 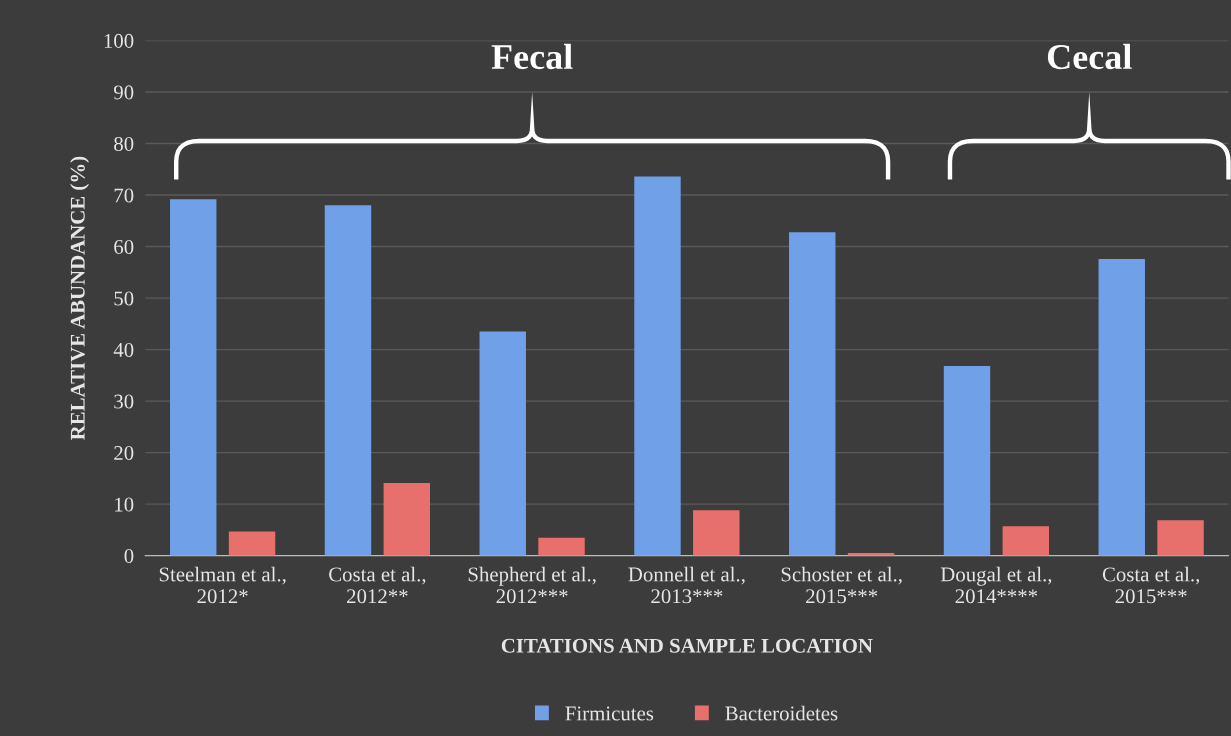 What do you see at coordinates (119, 40) in the screenshot?
I see `y-tick-label: 100` at bounding box center [119, 40].